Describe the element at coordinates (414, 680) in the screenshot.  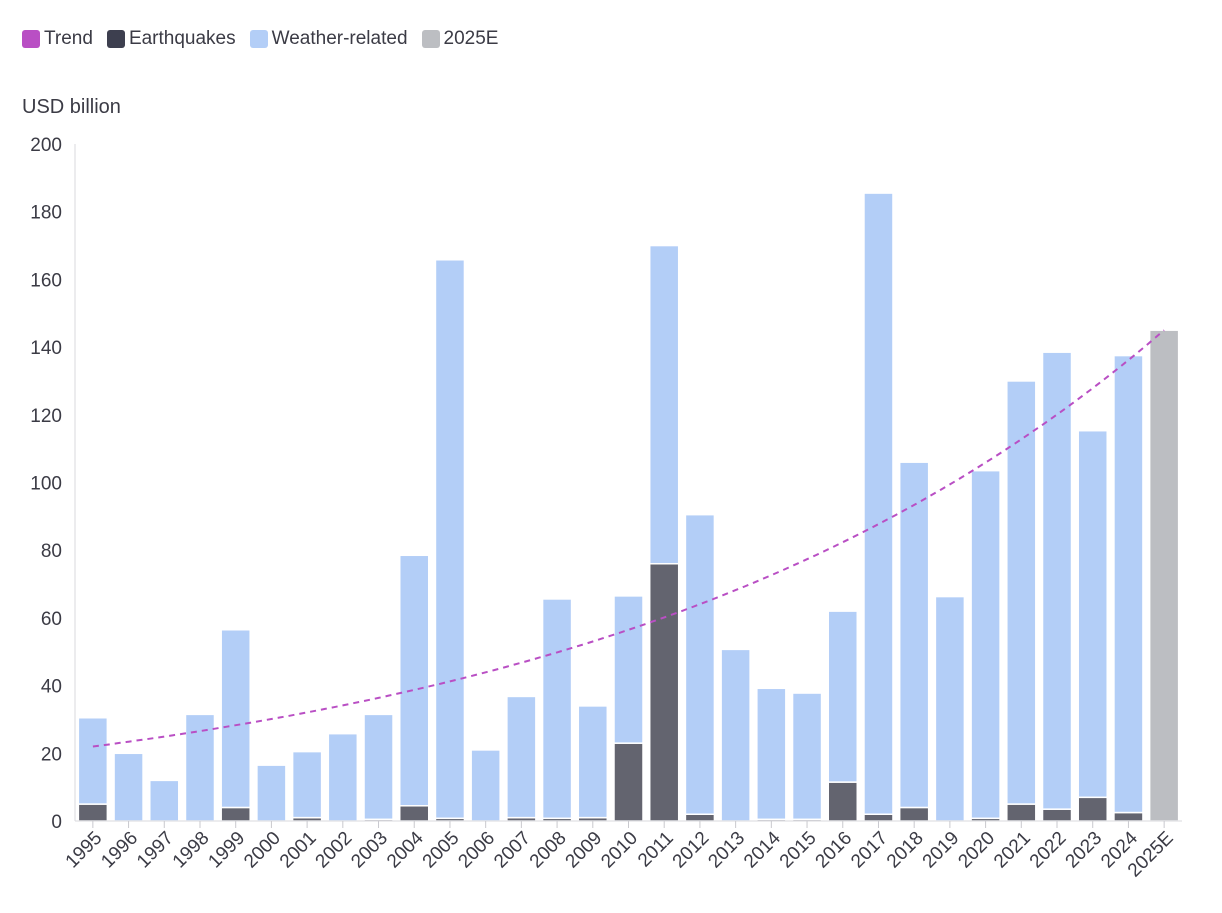
I see `bar-weather-related-2004` at that location.